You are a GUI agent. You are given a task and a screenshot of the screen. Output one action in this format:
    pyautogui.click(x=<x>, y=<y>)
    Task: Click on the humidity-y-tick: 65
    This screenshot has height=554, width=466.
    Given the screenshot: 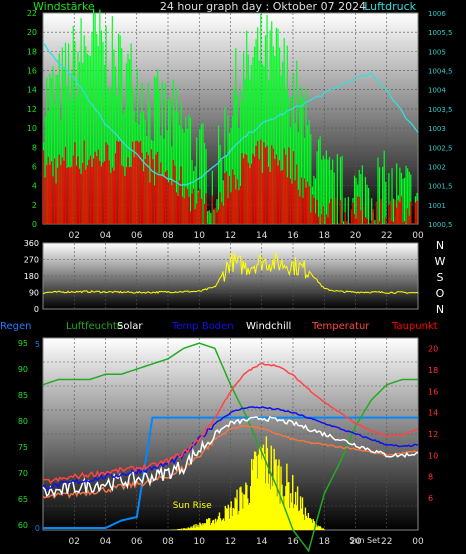 What is the action you would take?
    pyautogui.click(x=23, y=499)
    